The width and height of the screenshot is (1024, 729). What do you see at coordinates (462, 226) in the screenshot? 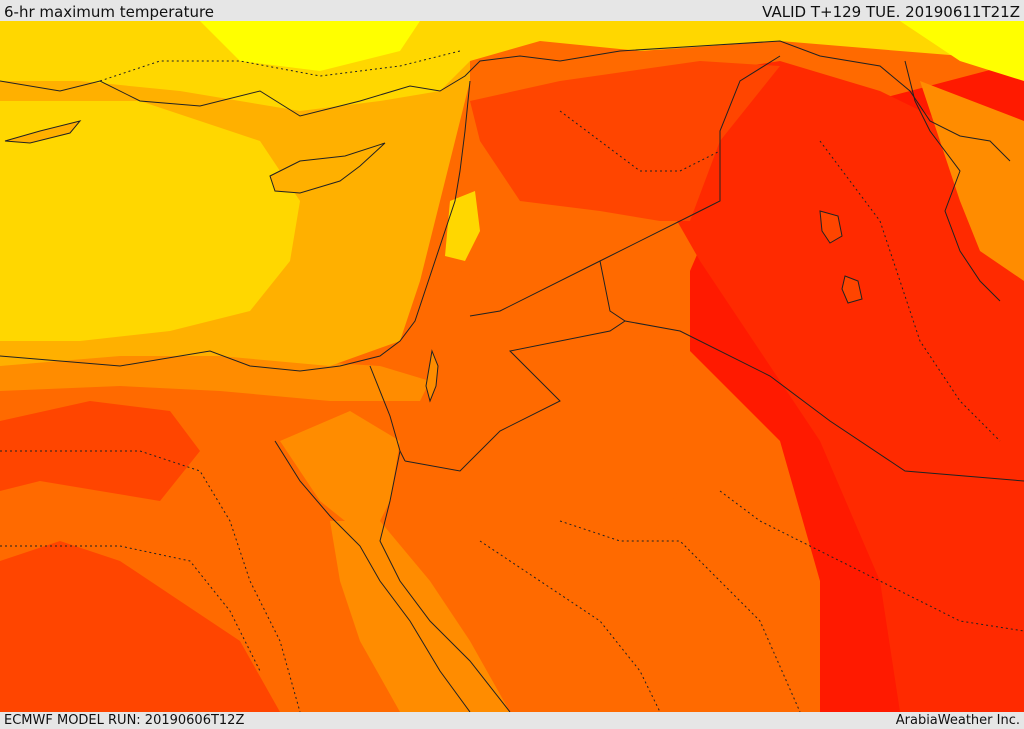
I see `lebanon-highlands` at bounding box center [462, 226].